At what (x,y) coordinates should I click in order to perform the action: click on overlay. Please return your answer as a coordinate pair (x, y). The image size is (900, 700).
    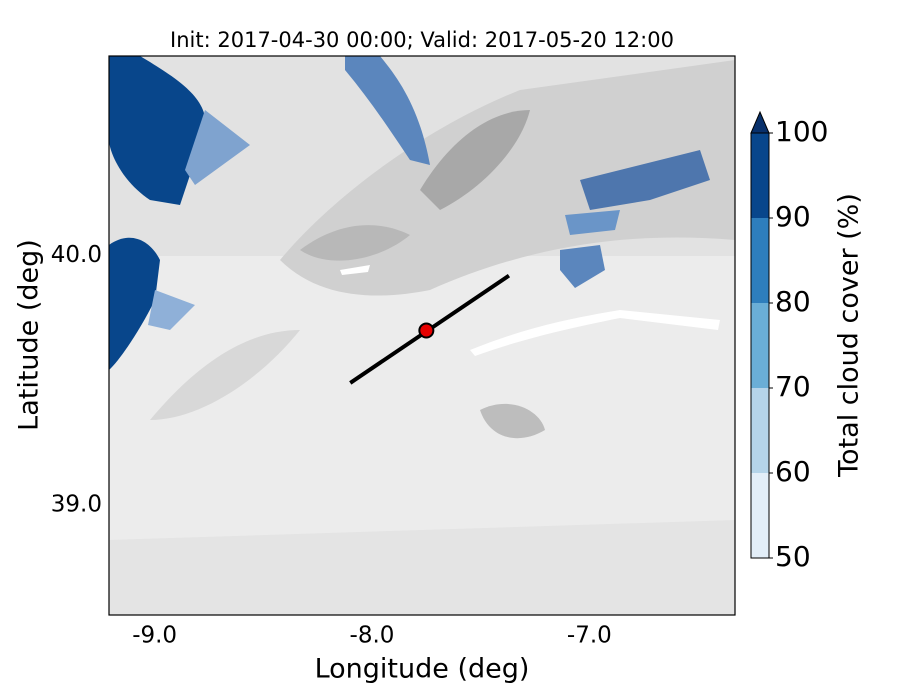
    Looking at the image, I should click on (430, 329).